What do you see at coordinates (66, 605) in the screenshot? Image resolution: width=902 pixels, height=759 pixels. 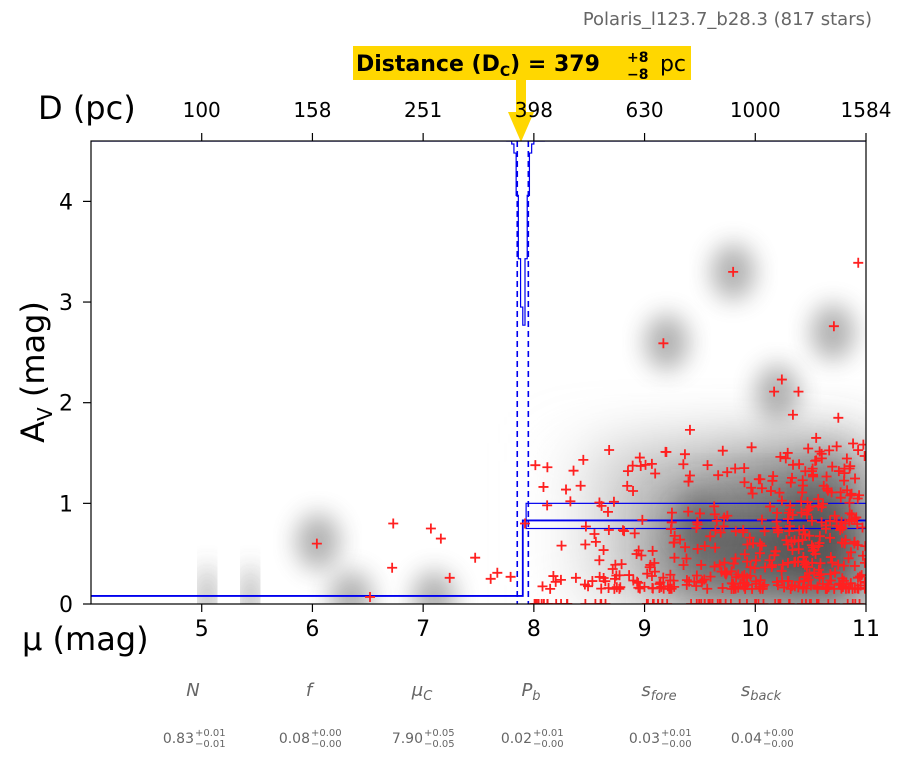 I see `y-tick-label: 0` at bounding box center [66, 605].